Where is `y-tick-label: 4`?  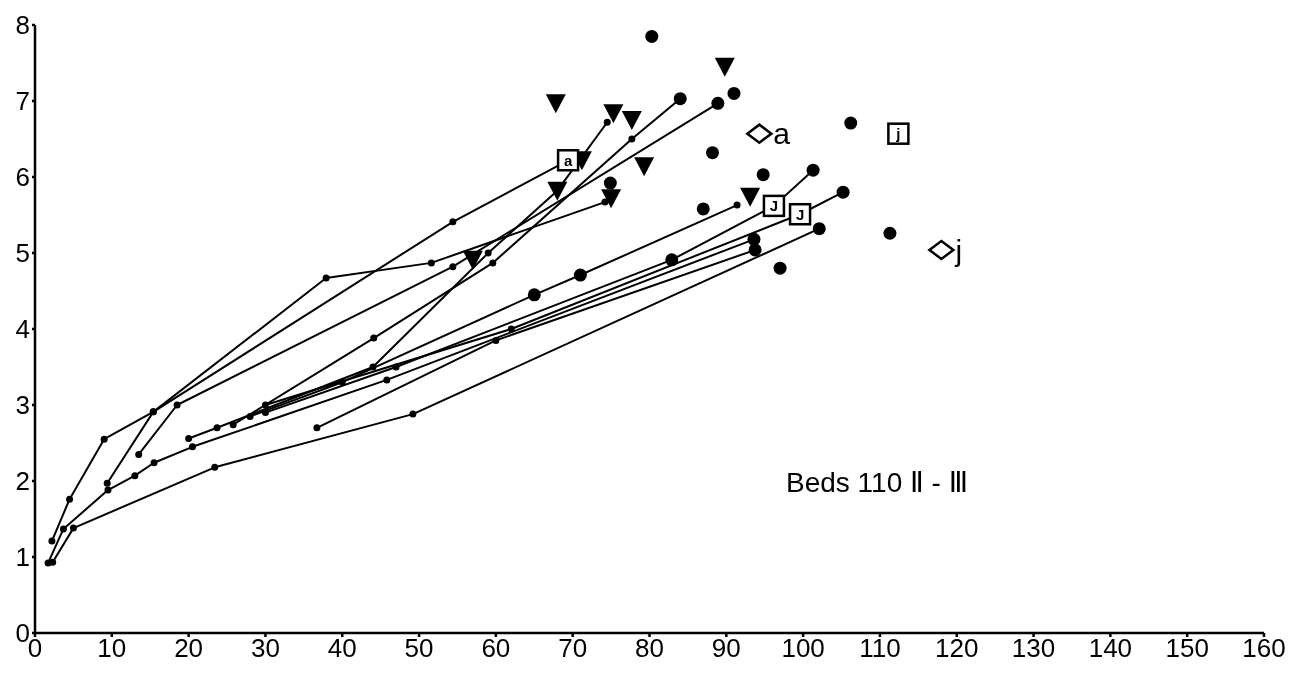
y-tick-label: 4 is located at coordinates (22, 329).